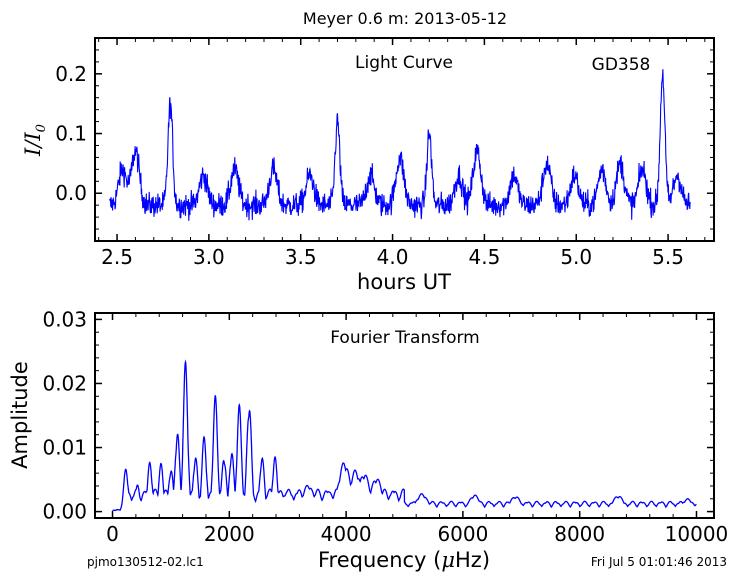  I want to click on light-curve-x-axis-label: hours UT, so click(404, 282).